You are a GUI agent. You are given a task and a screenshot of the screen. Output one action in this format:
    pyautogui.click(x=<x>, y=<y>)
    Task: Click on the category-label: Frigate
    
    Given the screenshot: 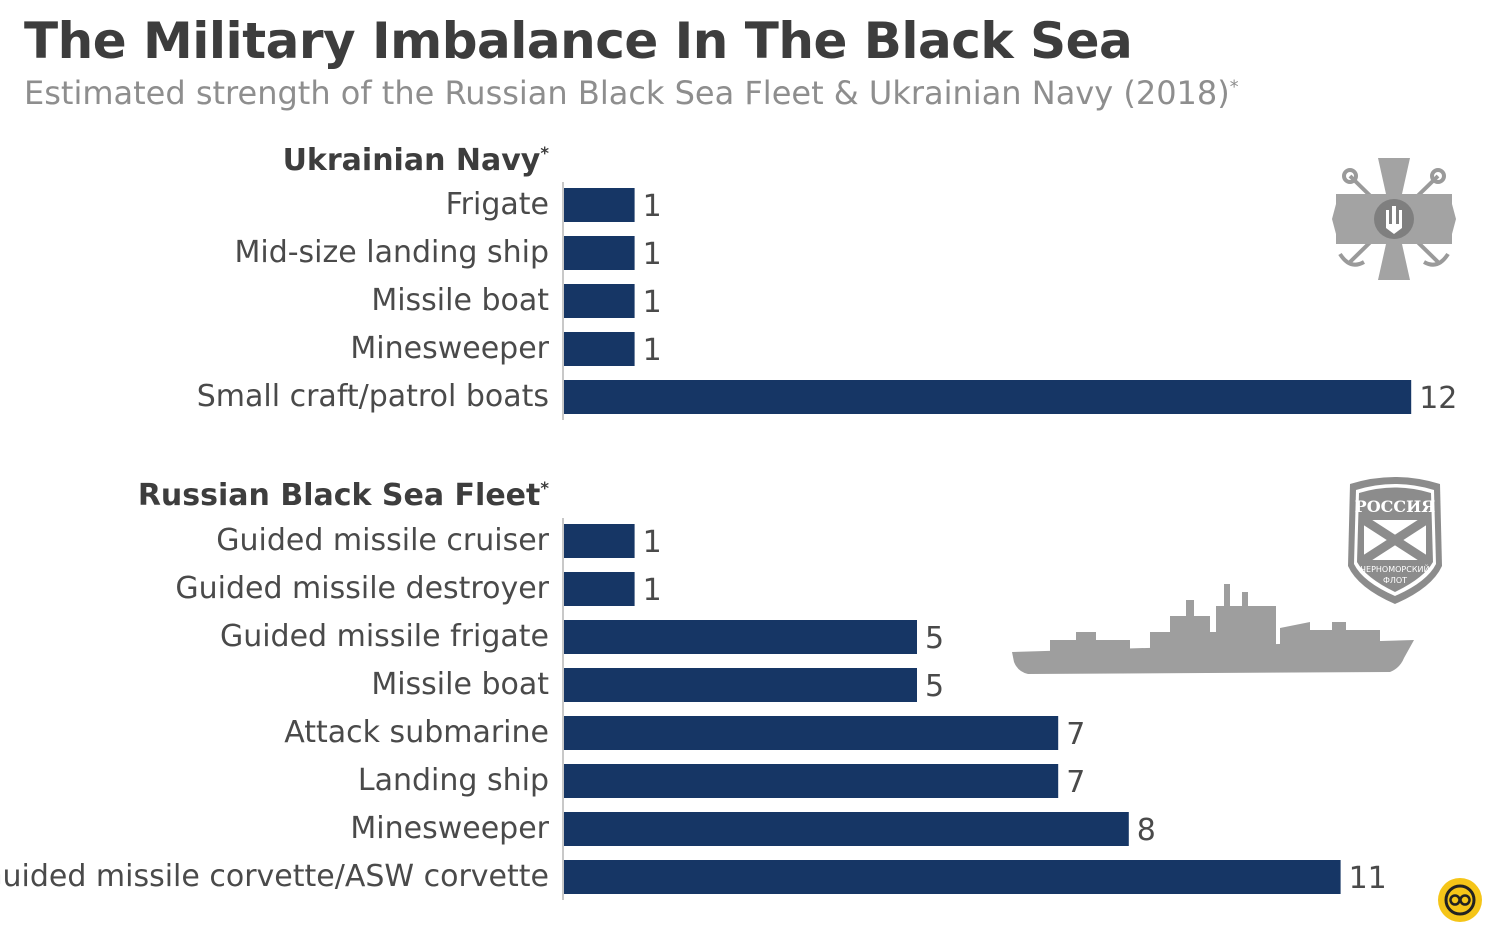 What is the action you would take?
    pyautogui.click(x=497, y=204)
    